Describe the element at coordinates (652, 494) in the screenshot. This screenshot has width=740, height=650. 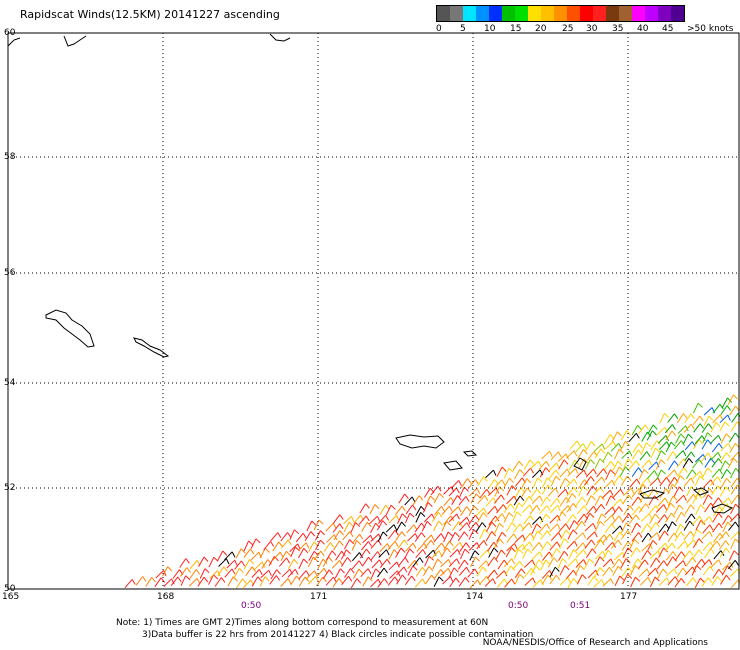
I see `island-chain-d` at that location.